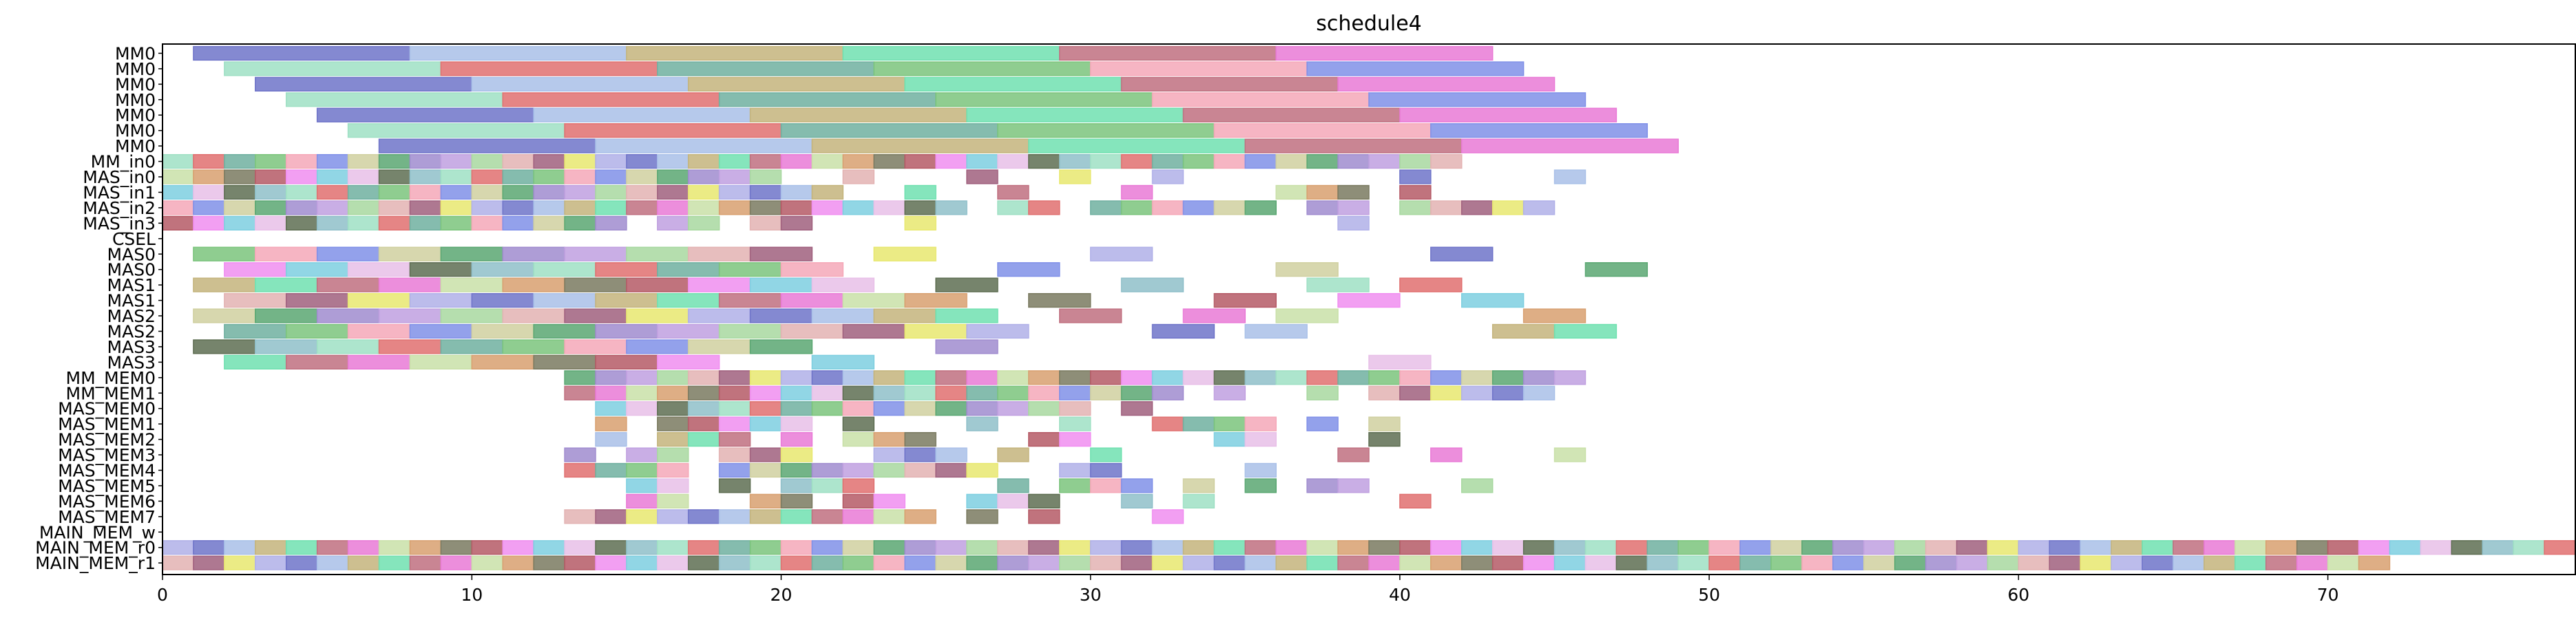 The height and width of the screenshot is (622, 2576). Describe the element at coordinates (131, 270) in the screenshot. I see `y-tick-label: MAS0` at that location.